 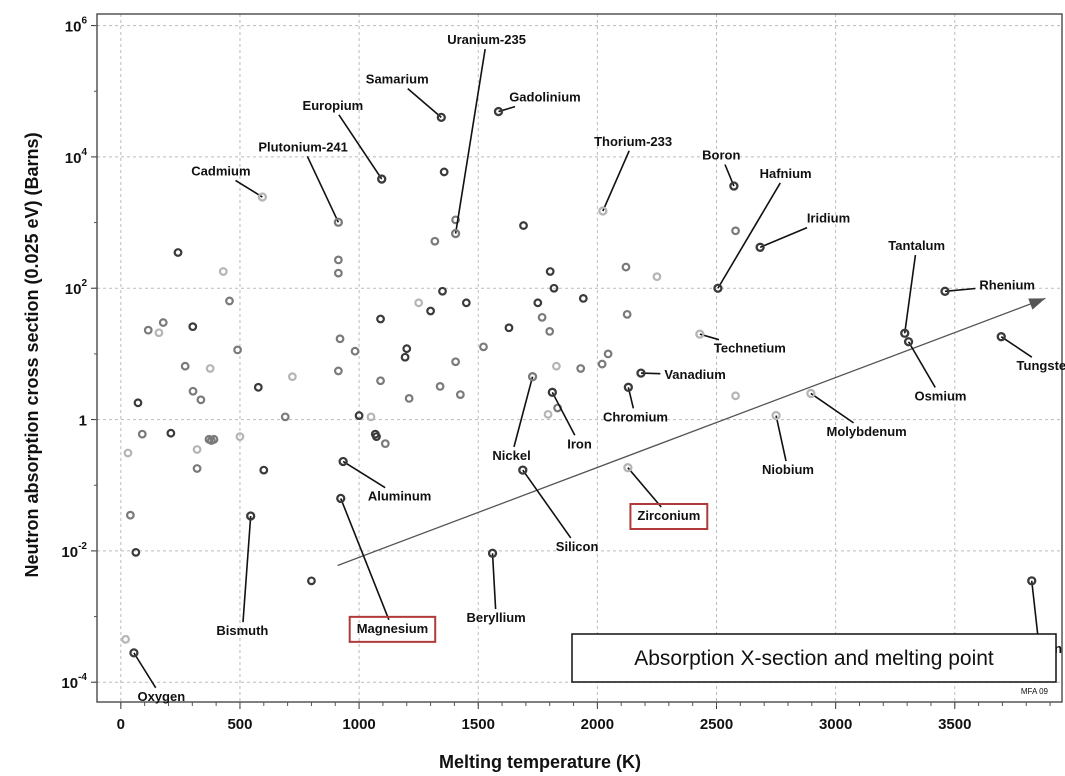 I want to click on point-aluminum, so click(x=343, y=461).